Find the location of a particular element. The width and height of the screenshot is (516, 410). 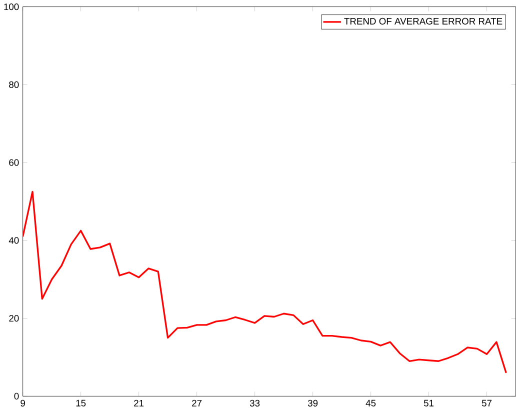

x-tick-label: 33 is located at coordinates (255, 403).